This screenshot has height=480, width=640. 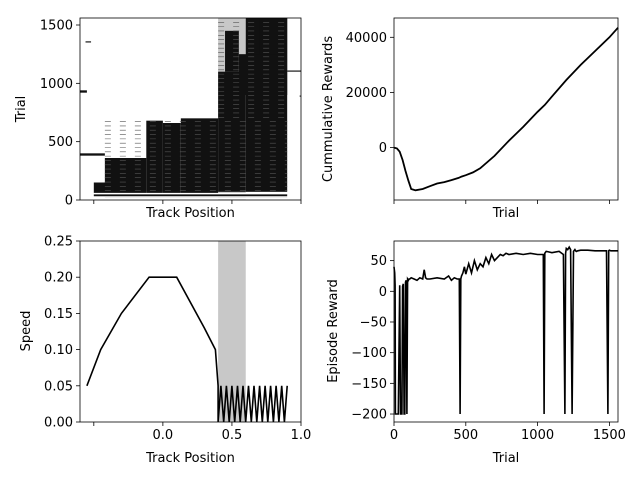 I want to click on y-axis-label: Speed, so click(x=26, y=331).